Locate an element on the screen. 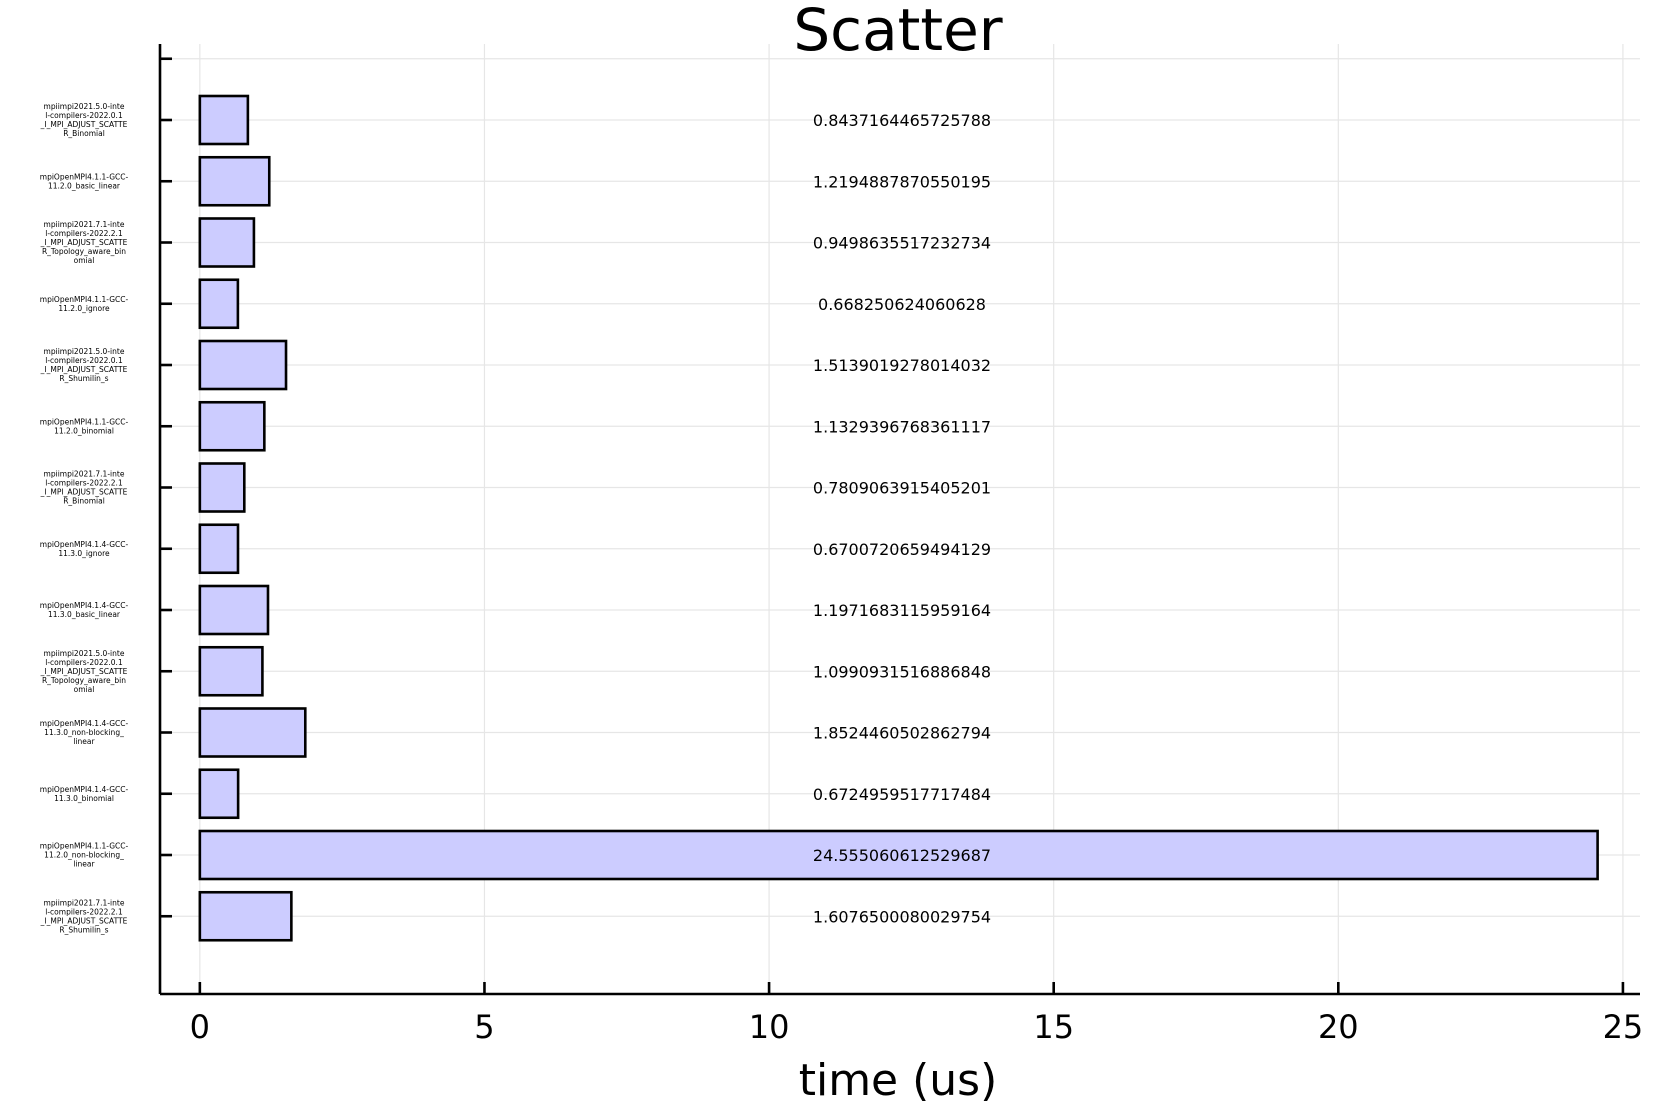 Image resolution: width=1667 pixels, height=1112 pixels. data-label: 1.5139019278014032 is located at coordinates (902, 365).